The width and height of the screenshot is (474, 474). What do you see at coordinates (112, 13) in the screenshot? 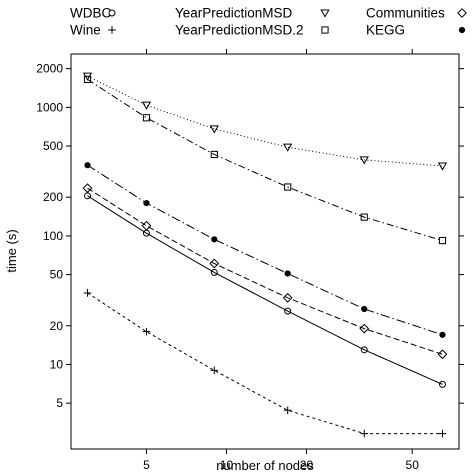
I see `legend-marker-wdbc` at bounding box center [112, 13].